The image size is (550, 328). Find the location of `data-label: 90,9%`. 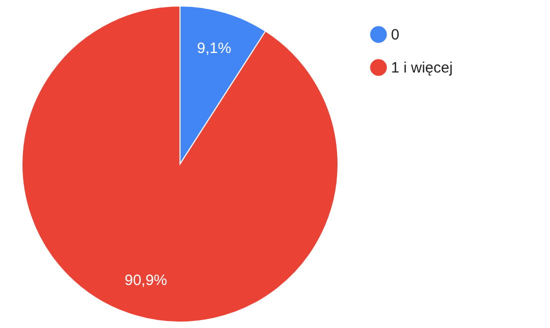

data-label: 90,9% is located at coordinates (146, 281).